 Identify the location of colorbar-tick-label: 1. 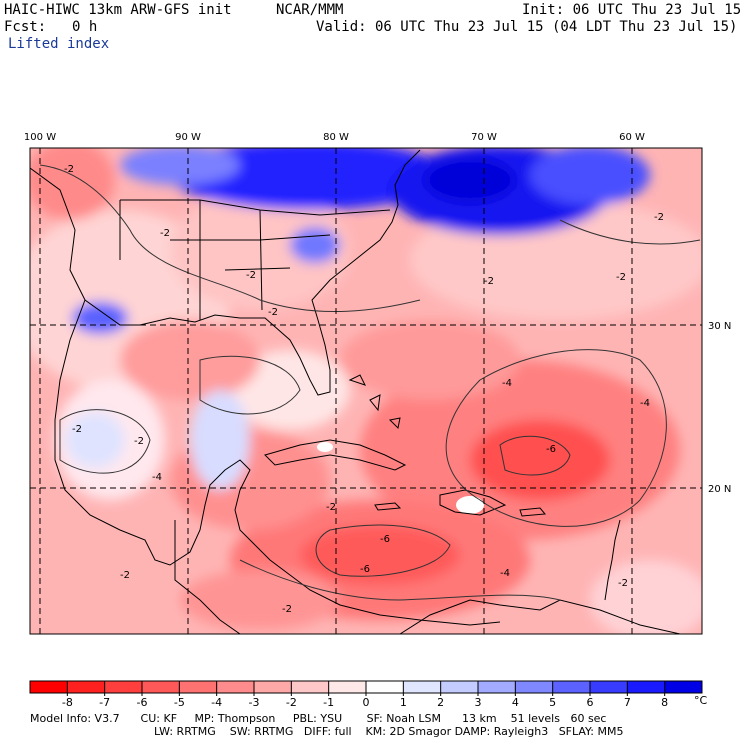
(403, 702).